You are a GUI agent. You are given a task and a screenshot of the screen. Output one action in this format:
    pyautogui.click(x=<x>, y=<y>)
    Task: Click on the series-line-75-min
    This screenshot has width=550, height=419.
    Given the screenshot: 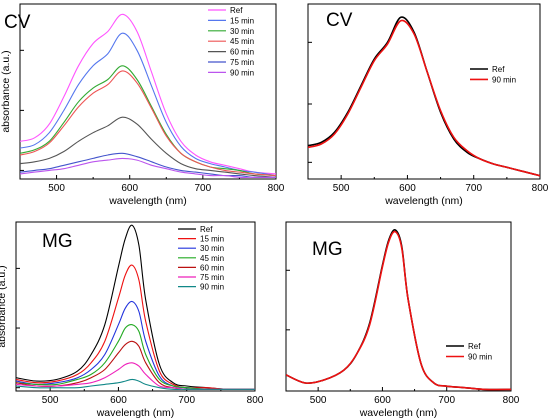 What is the action you would take?
    pyautogui.click(x=135, y=376)
    